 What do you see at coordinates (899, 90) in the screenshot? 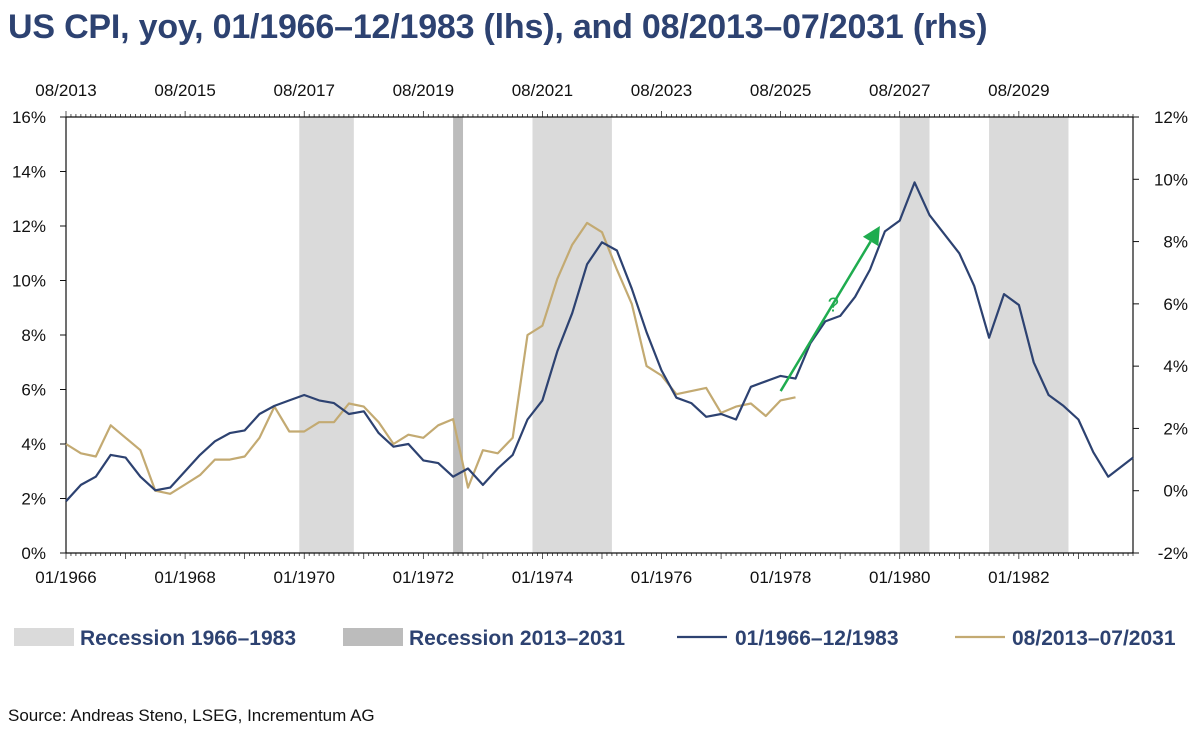
I see `x-top-tick-label: 08/2027` at bounding box center [899, 90].